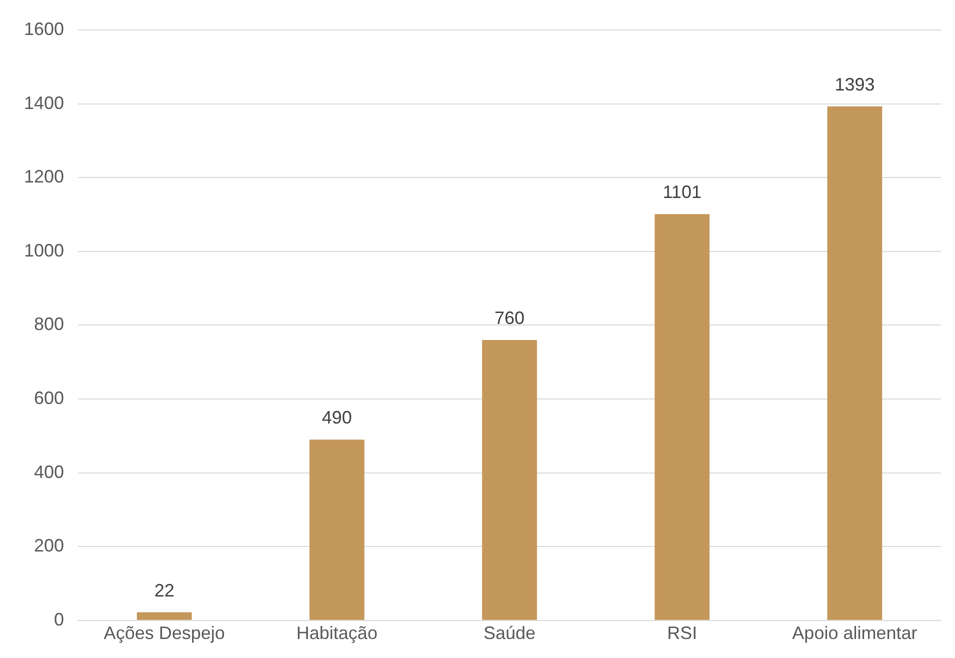  Describe the element at coordinates (49, 472) in the screenshot. I see `y-tick-label: 400` at that location.